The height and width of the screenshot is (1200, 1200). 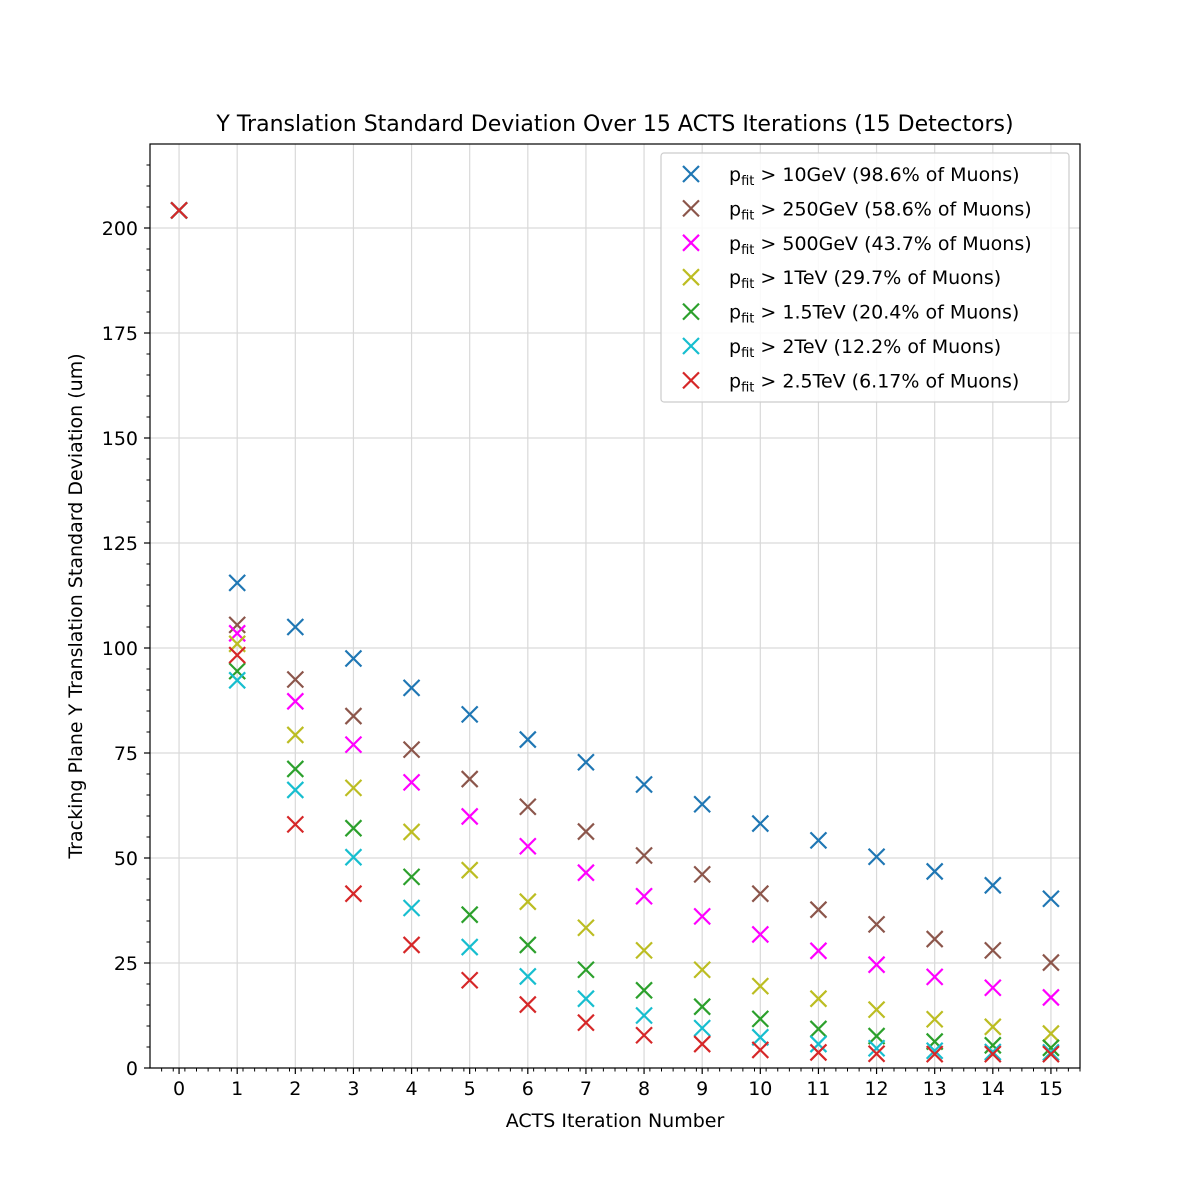 What do you see at coordinates (586, 1089) in the screenshot?
I see `x-tick-label: 7` at bounding box center [586, 1089].